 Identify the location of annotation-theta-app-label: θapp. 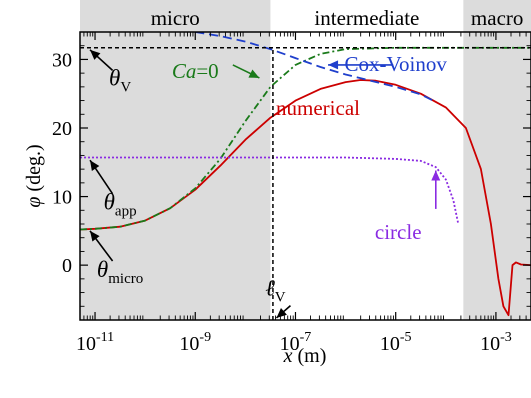
(120, 205).